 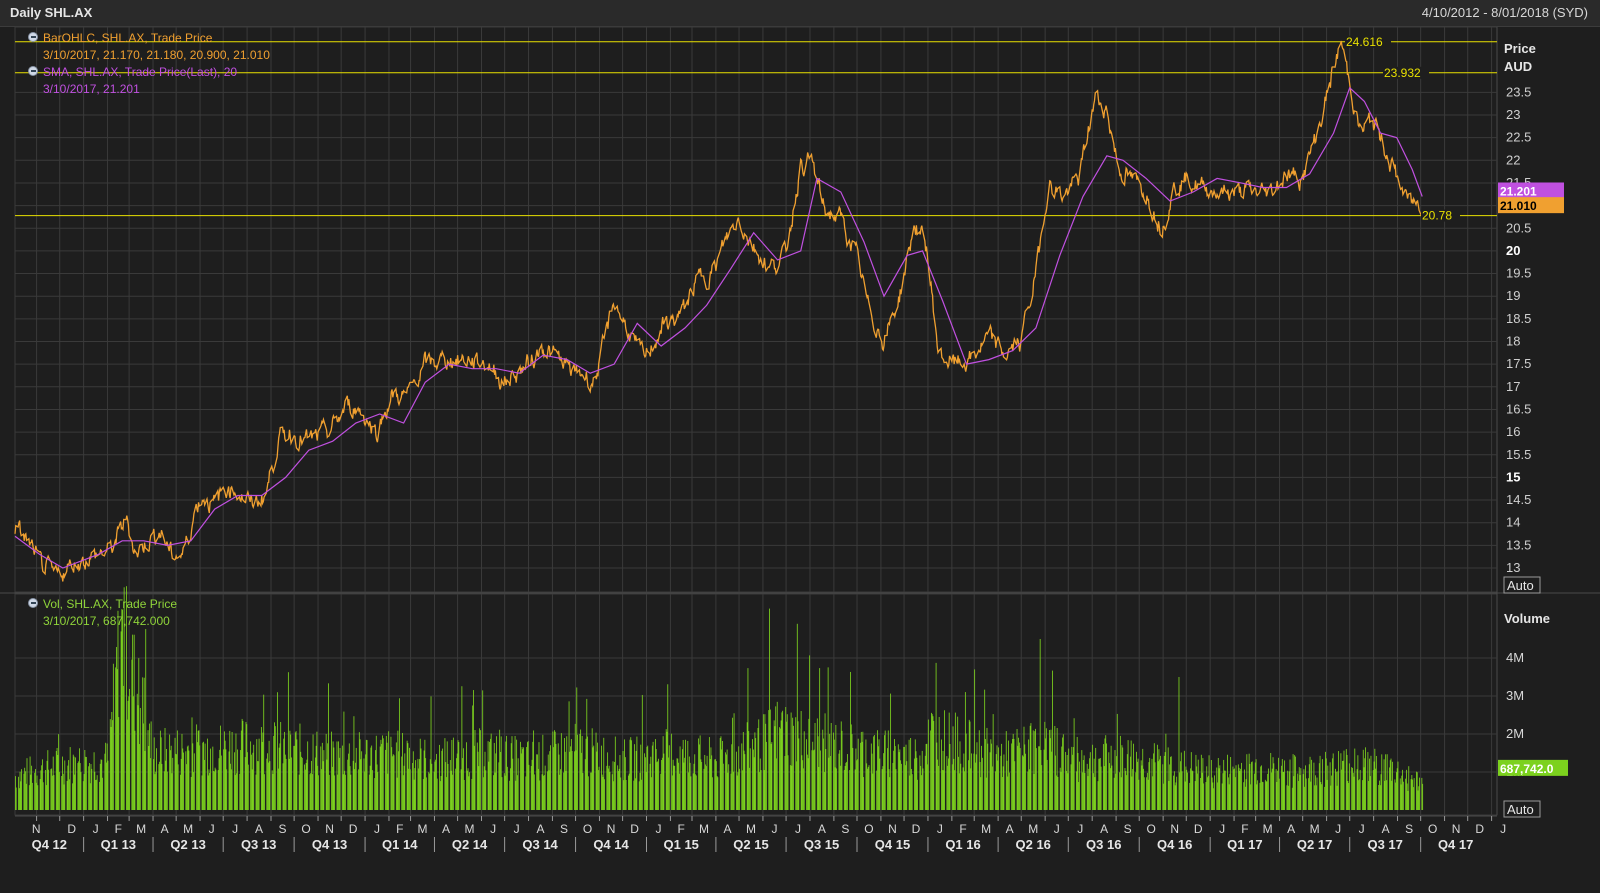 What do you see at coordinates (1455, 844) in the screenshot?
I see `quarter-label: Q4 17` at bounding box center [1455, 844].